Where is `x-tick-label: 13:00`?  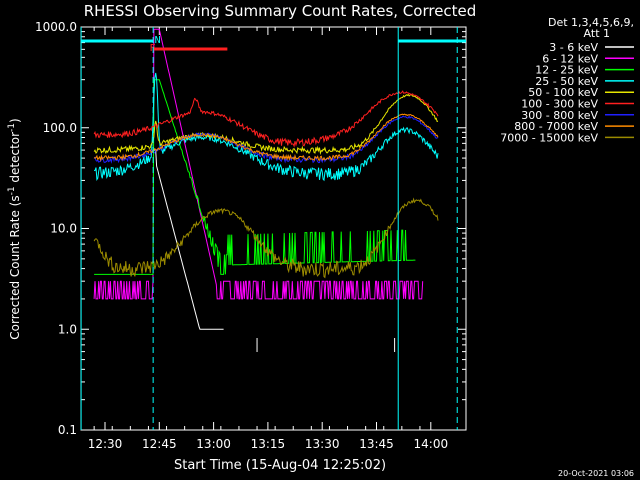
x-tick-label: 13:00 is located at coordinates (213, 444).